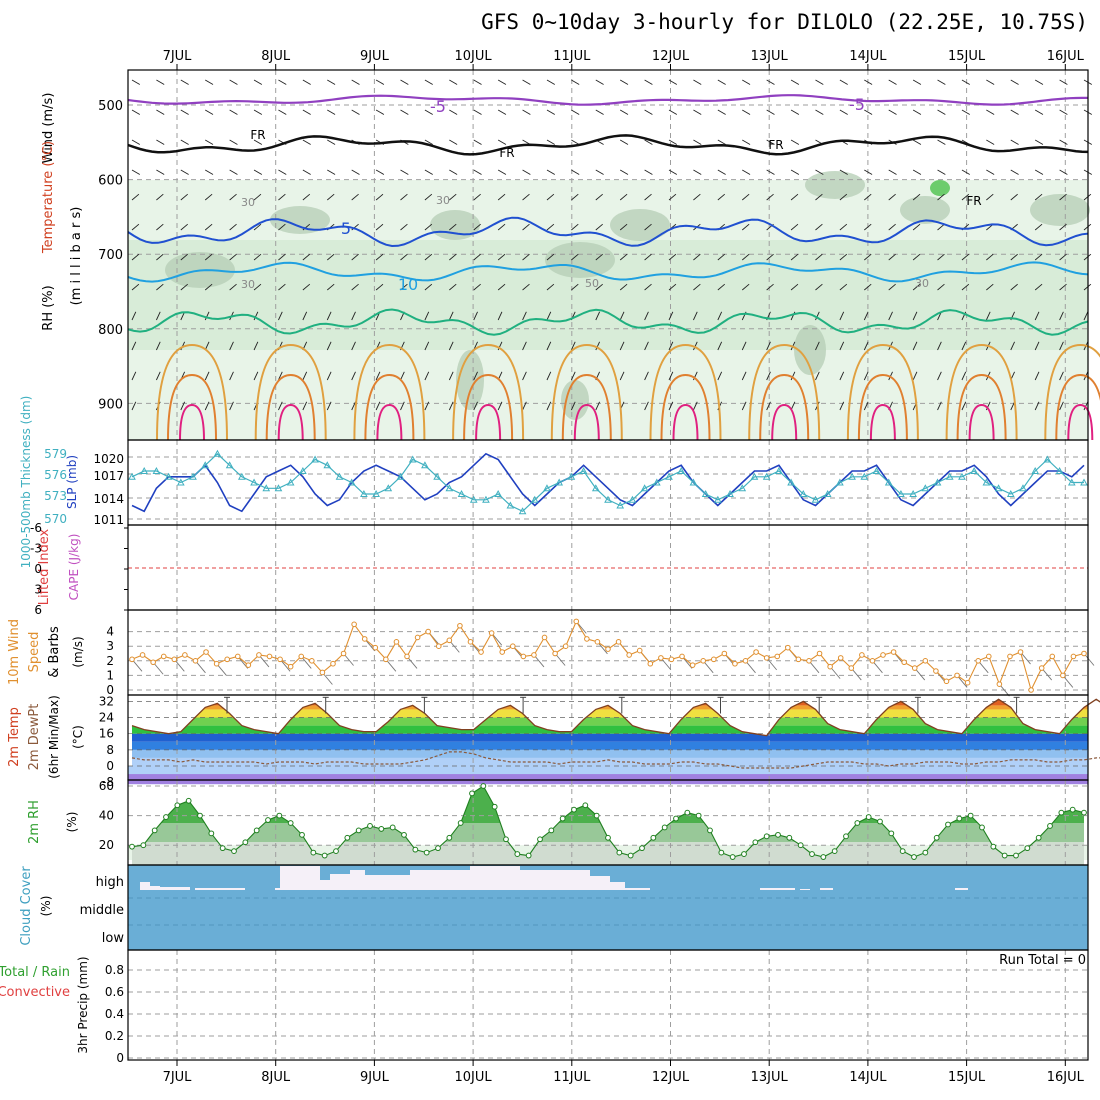 The height and width of the screenshot is (1100, 1100). I want to click on wind10-label-1: 10m Wind, so click(14, 652).